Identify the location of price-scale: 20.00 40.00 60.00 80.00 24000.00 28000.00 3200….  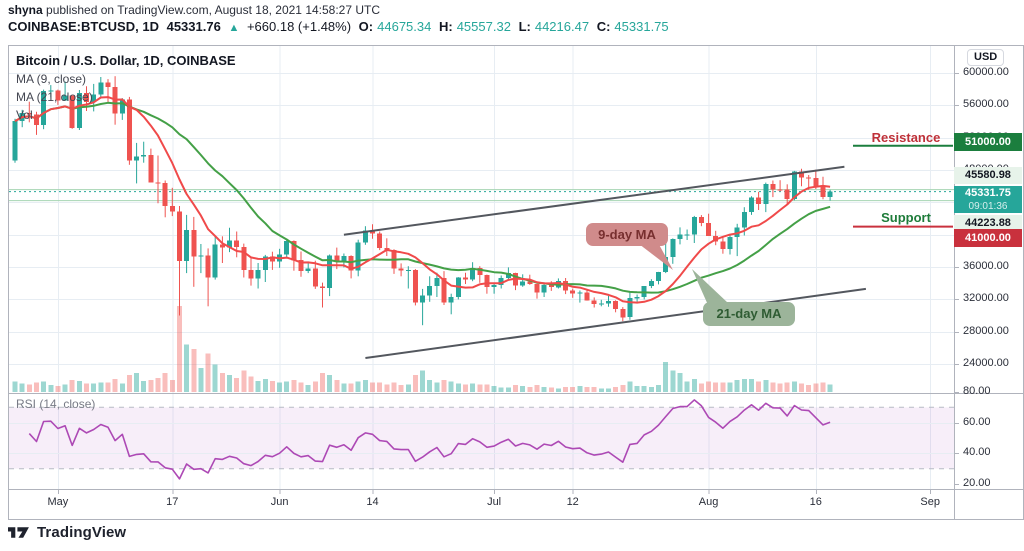
(988, 282).